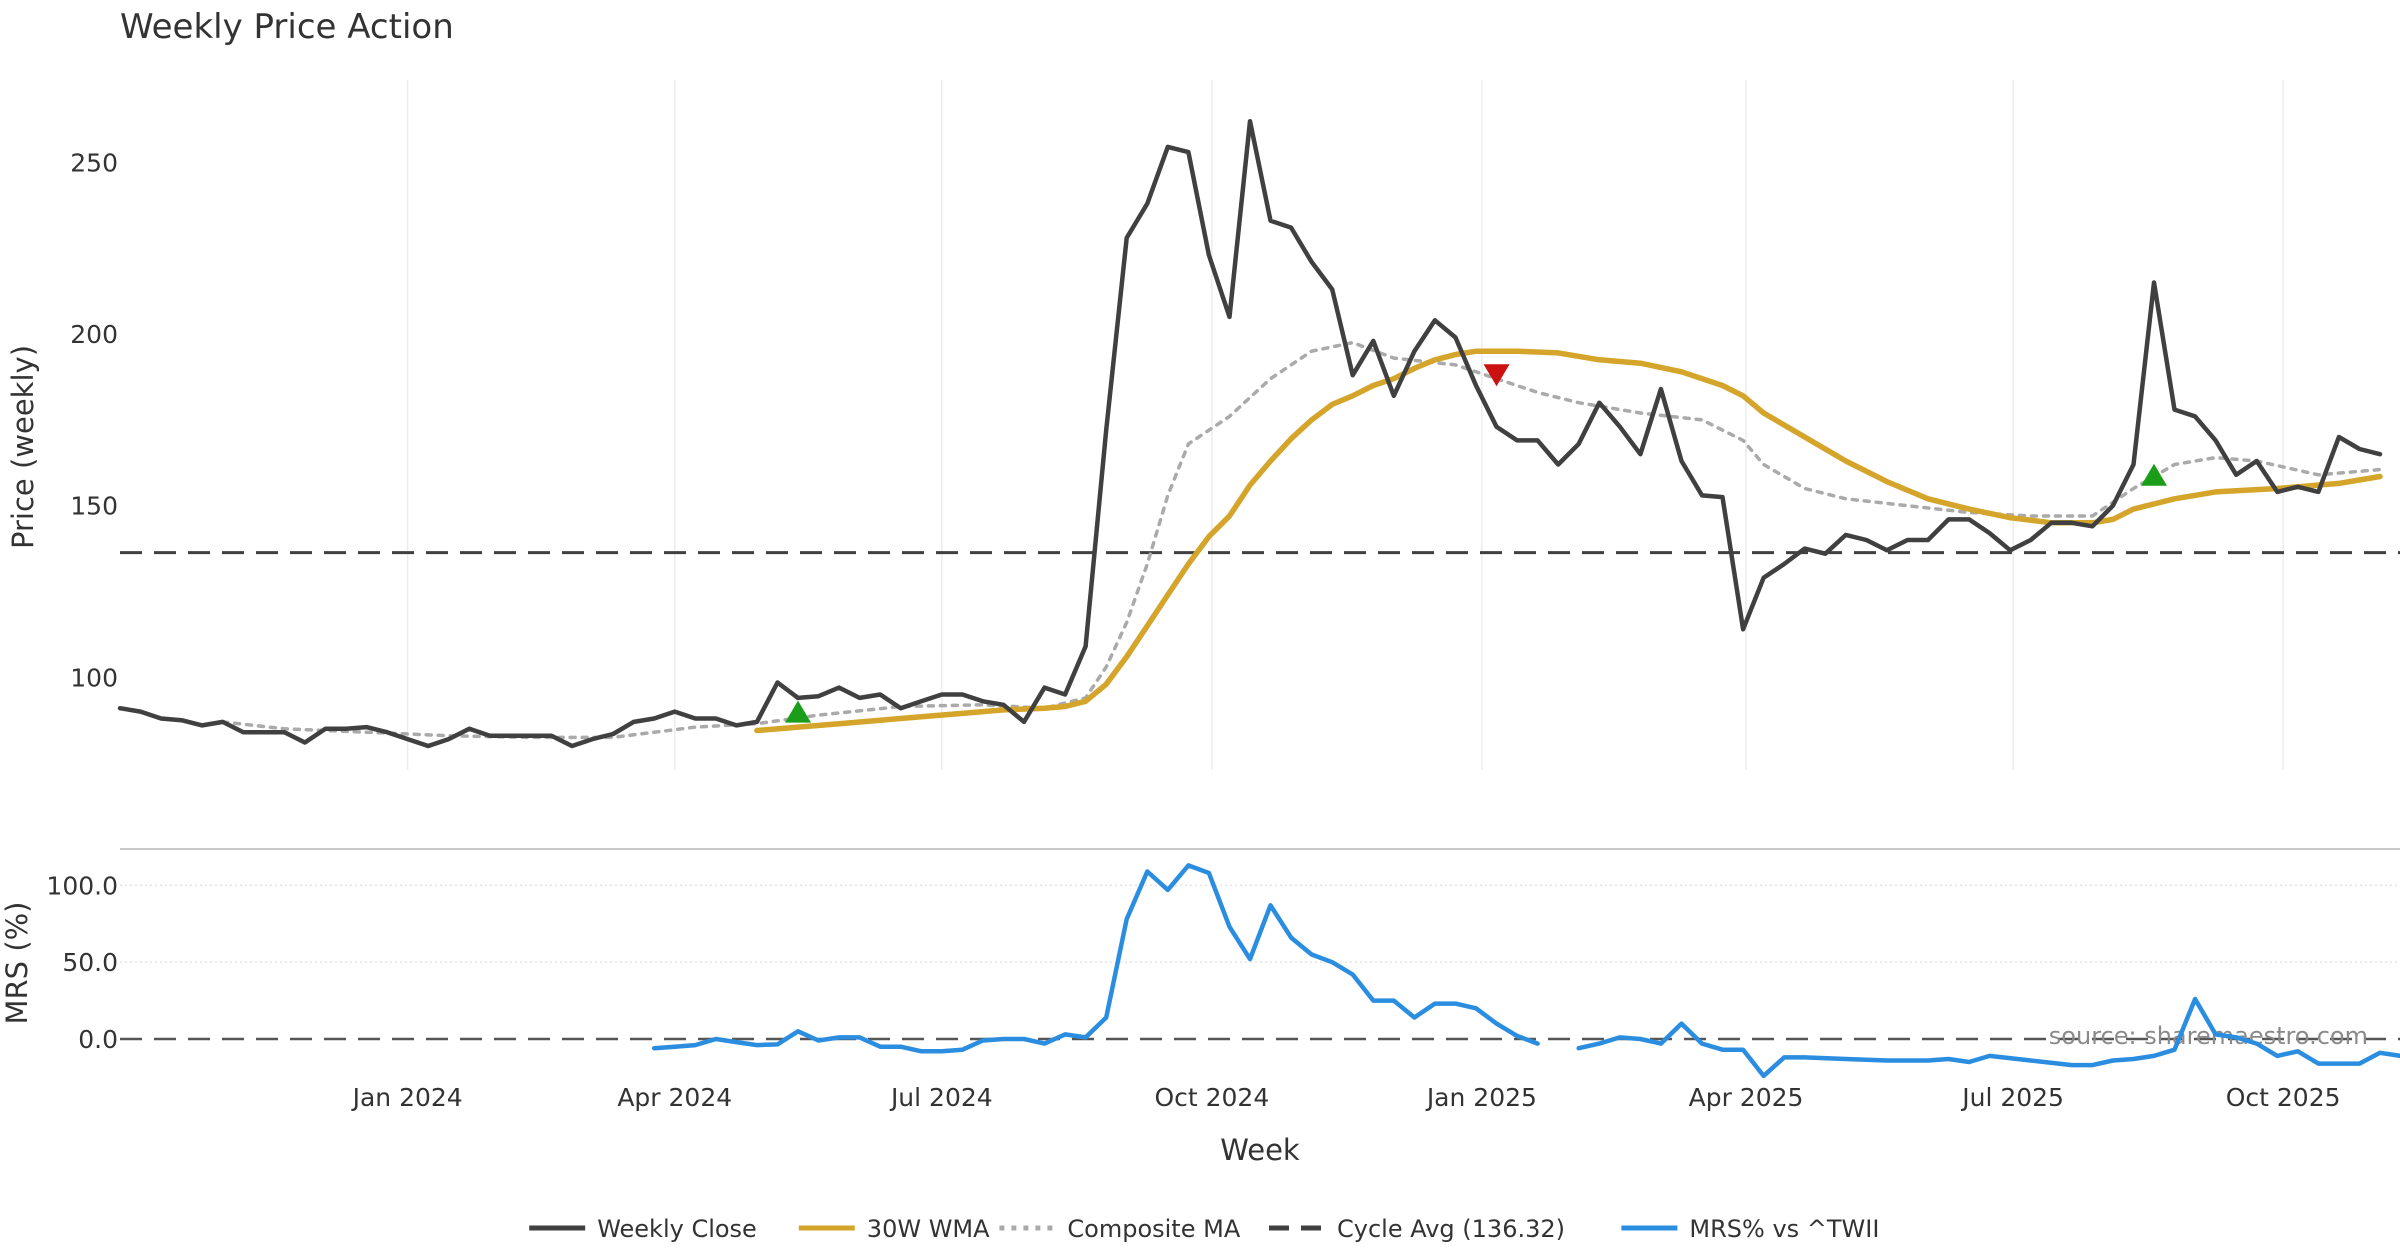 The height and width of the screenshot is (1260, 2400). I want to click on chart-title: Weekly Price Action, so click(287, 27).